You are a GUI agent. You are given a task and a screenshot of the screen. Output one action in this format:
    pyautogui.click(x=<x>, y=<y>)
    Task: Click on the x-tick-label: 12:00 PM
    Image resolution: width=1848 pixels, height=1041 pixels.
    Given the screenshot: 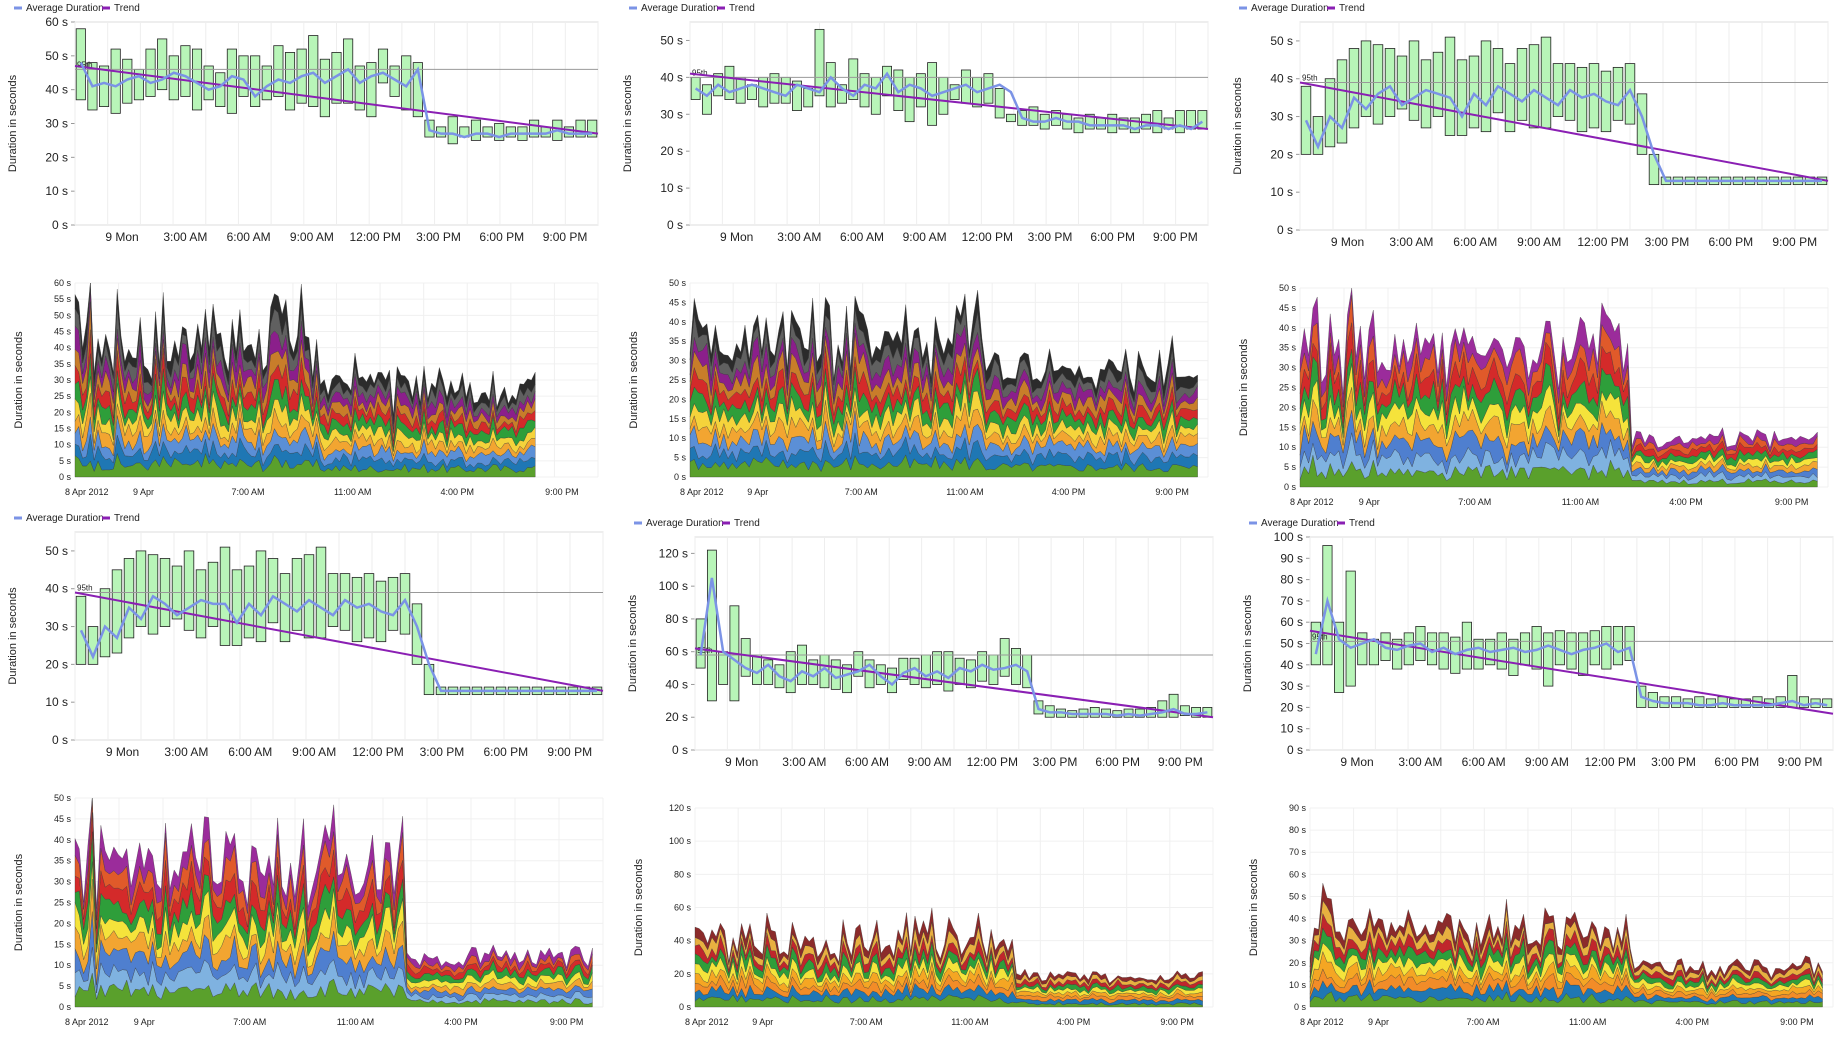 What is the action you would take?
    pyautogui.click(x=992, y=762)
    